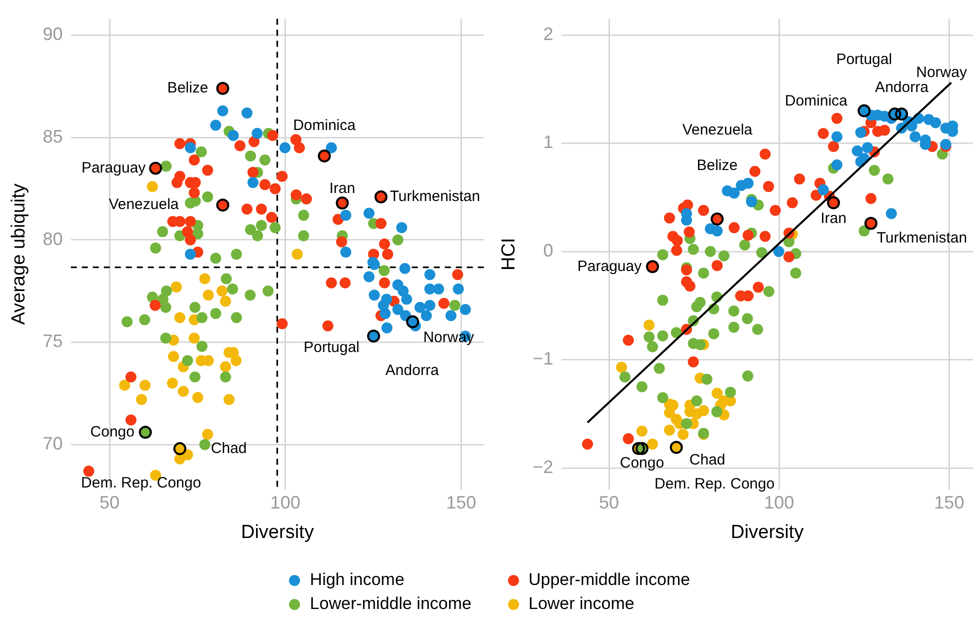 The height and width of the screenshot is (628, 979). I want to click on y-tick-label: 2, so click(548, 34).